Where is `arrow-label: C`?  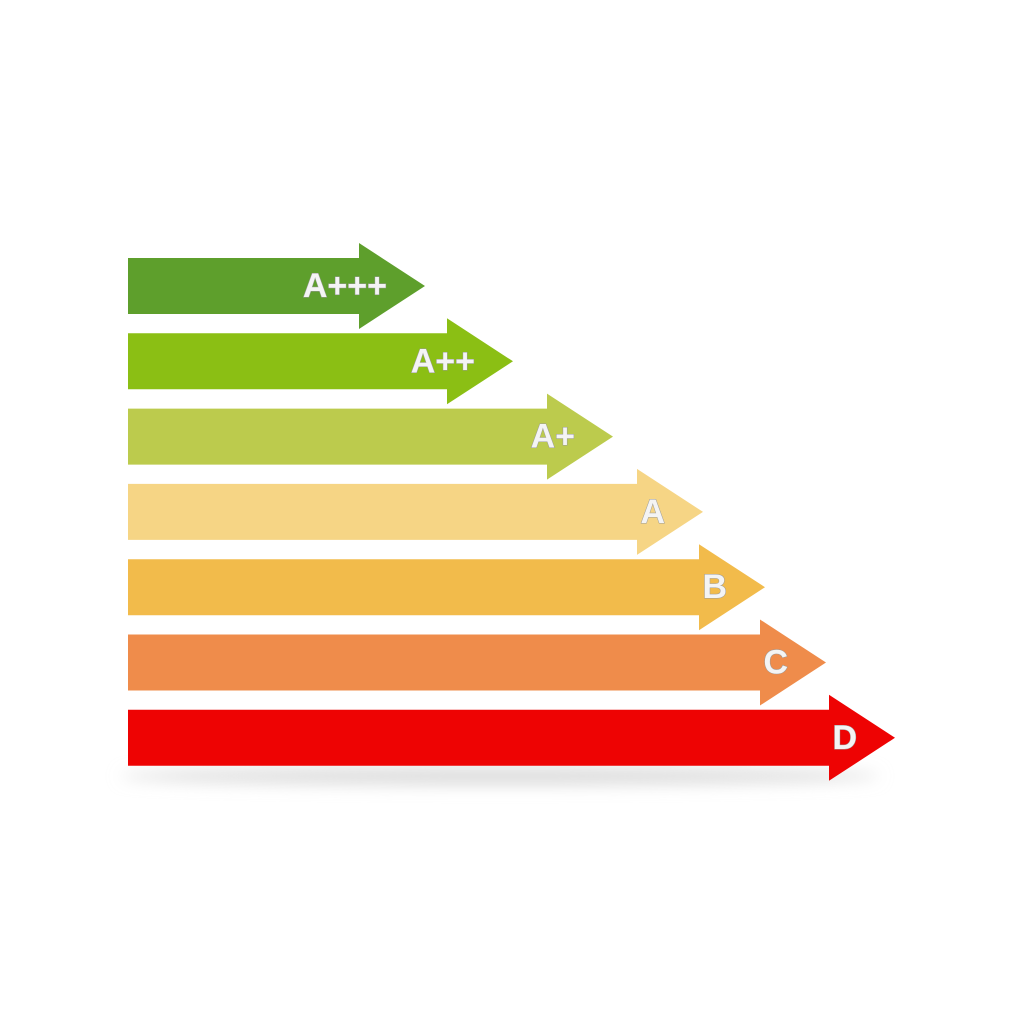
arrow-label: C is located at coordinates (775, 662).